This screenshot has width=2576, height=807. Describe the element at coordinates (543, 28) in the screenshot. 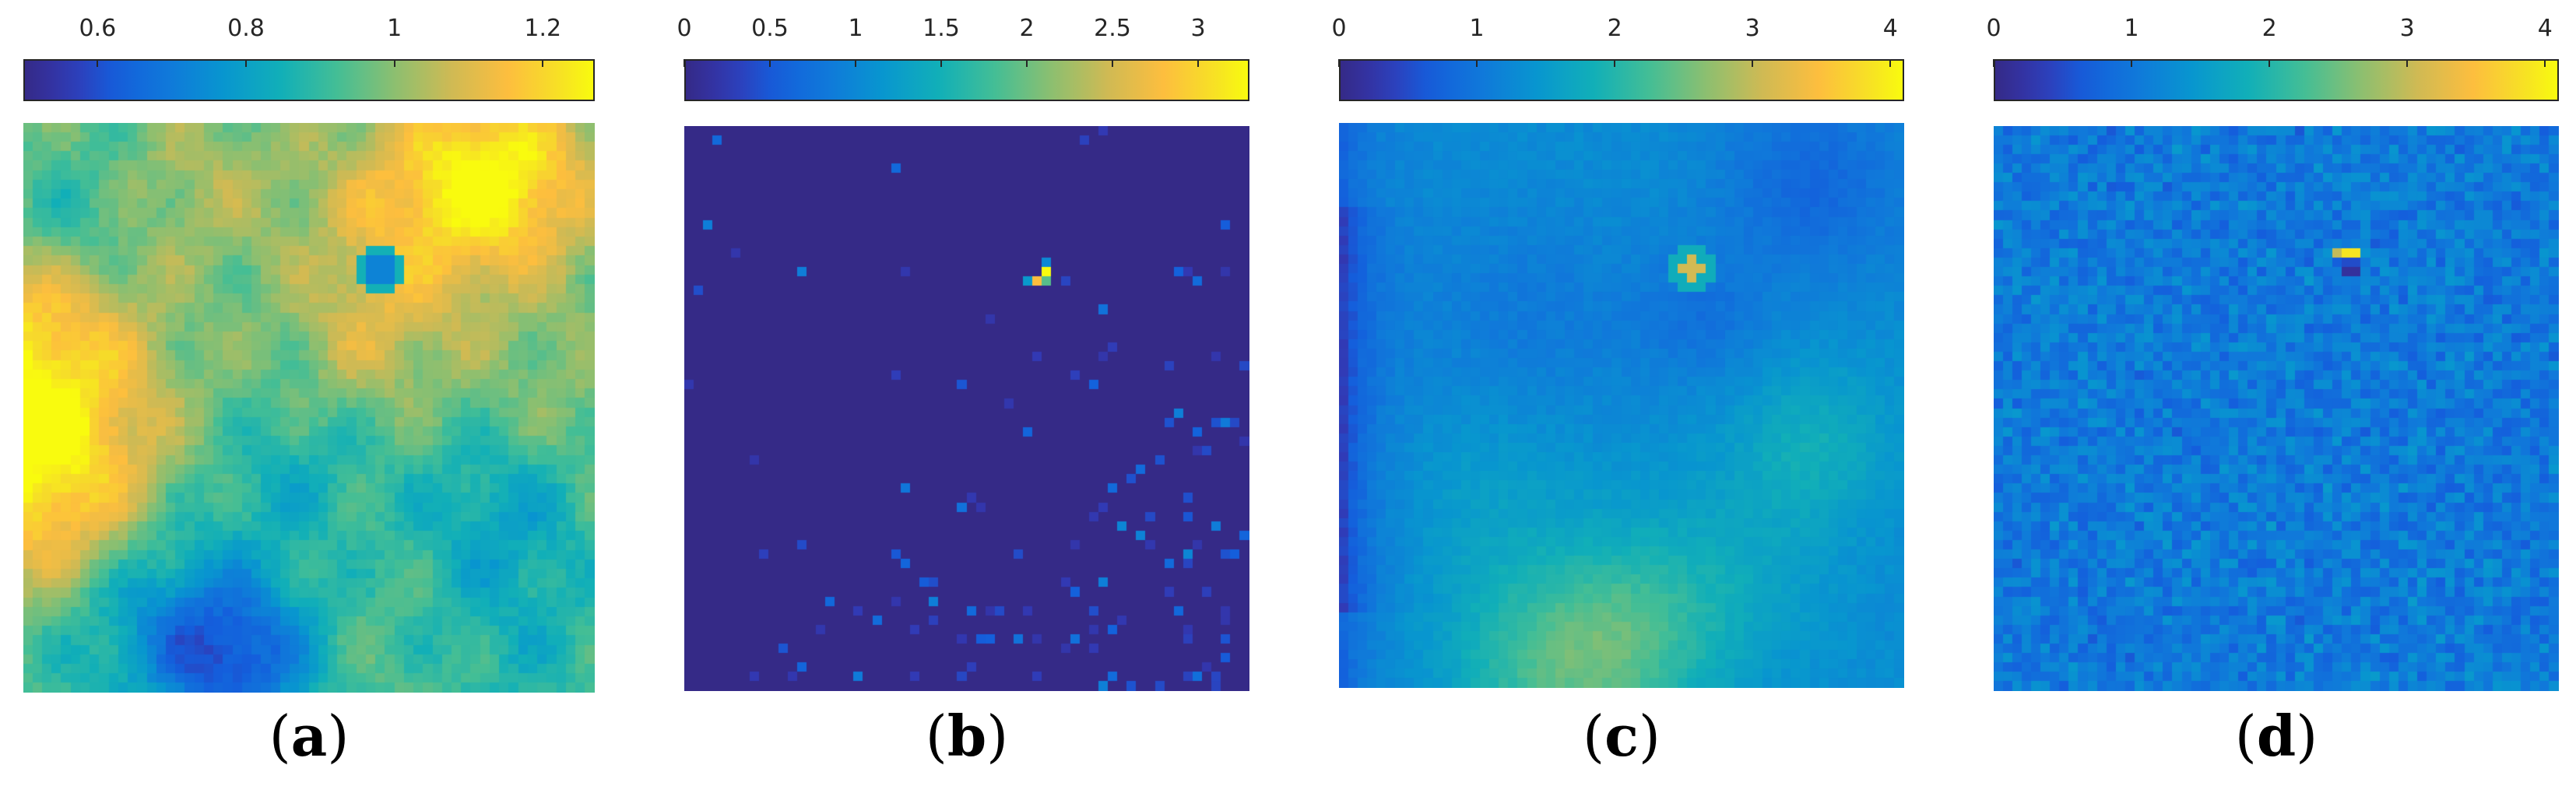

I see `colorbar-tick-label: 1.2` at that location.